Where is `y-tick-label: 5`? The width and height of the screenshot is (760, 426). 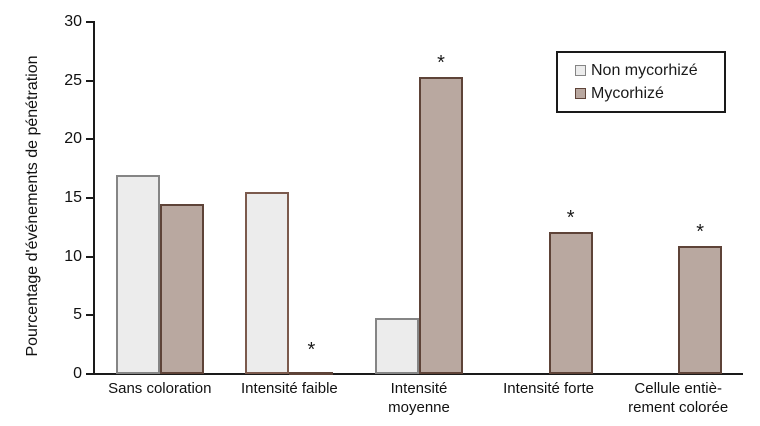
y-tick-label: 5 is located at coordinates (77, 315).